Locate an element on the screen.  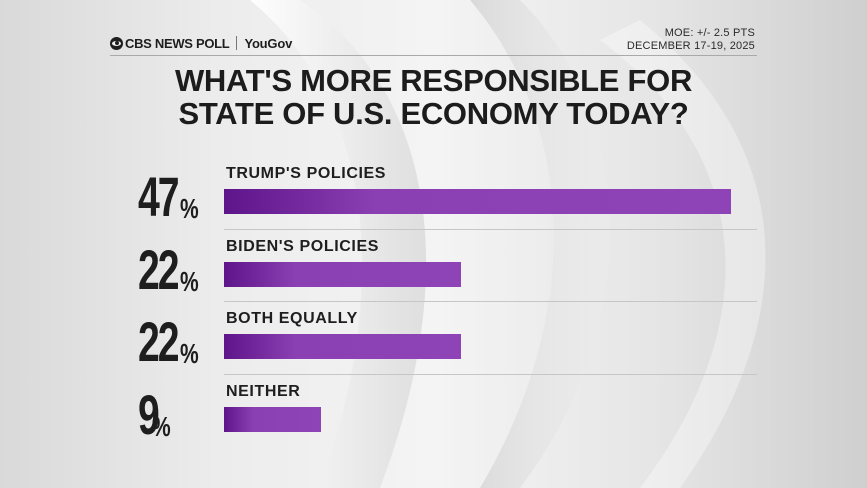
poll-meta: MOE: +/- 2.5 PTS DECEMBER 17-19, 2025 is located at coordinates (691, 40).